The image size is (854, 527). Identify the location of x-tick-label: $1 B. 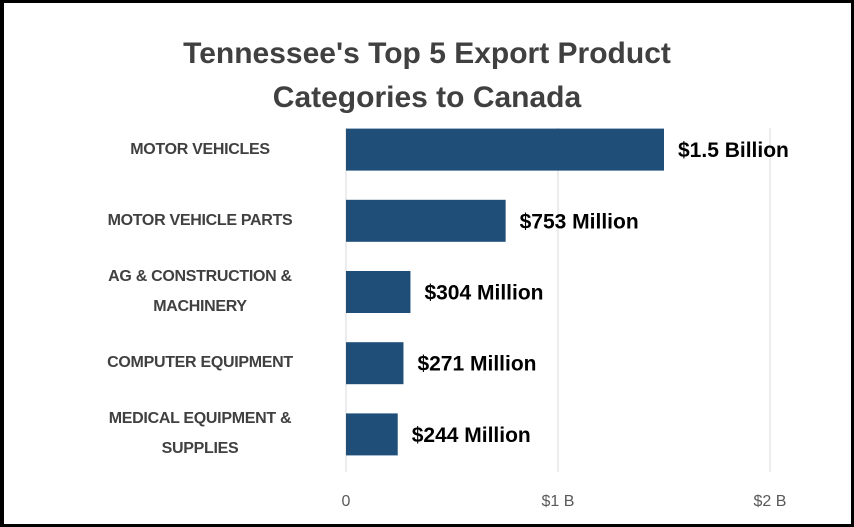
(558, 501).